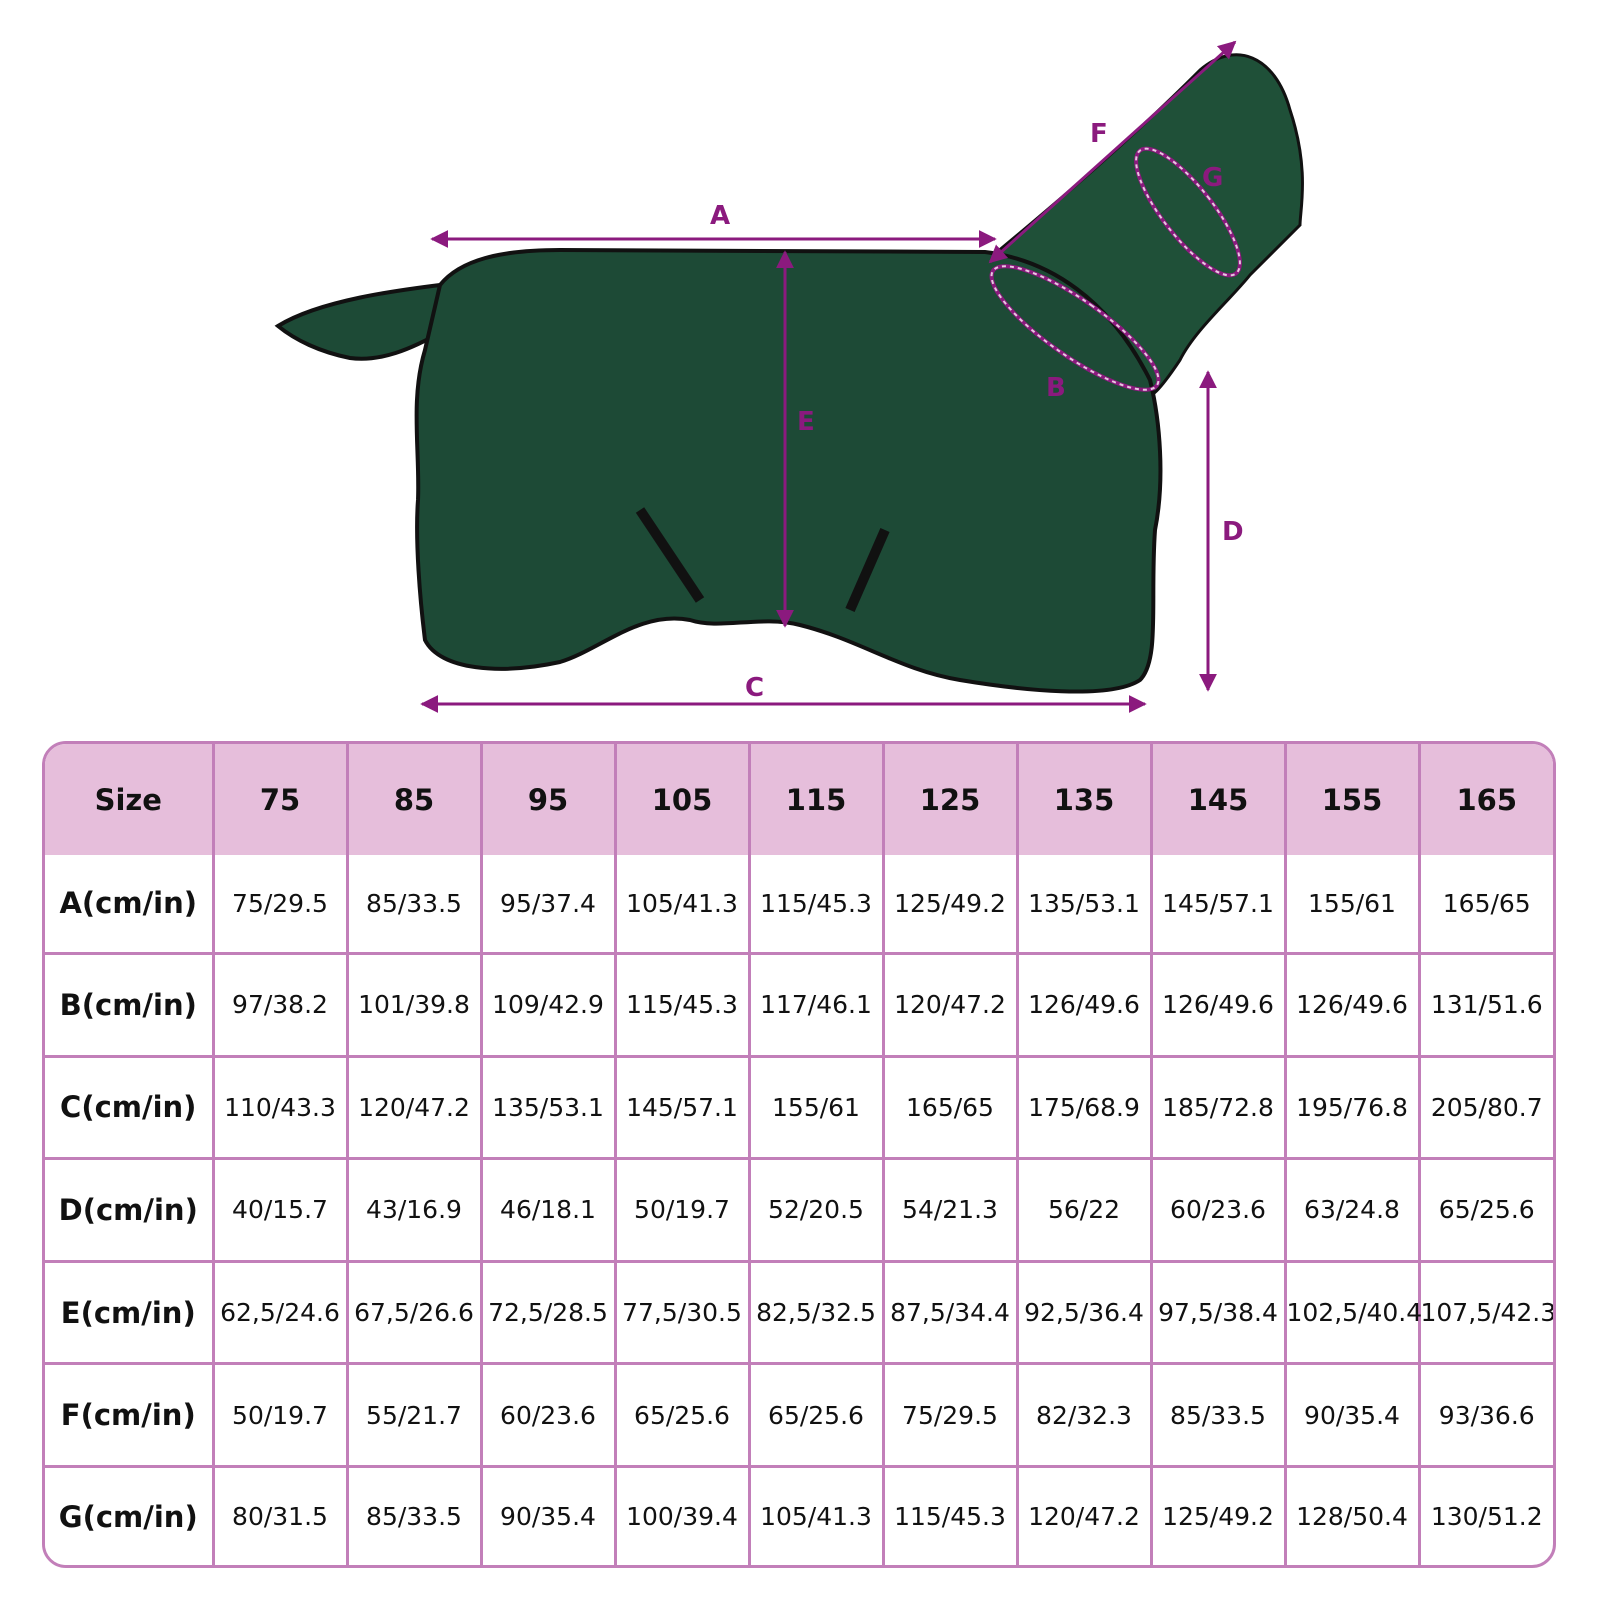 This screenshot has width=1600, height=1600. What do you see at coordinates (816, 799) in the screenshot?
I see `header-size-115: 115` at bounding box center [816, 799].